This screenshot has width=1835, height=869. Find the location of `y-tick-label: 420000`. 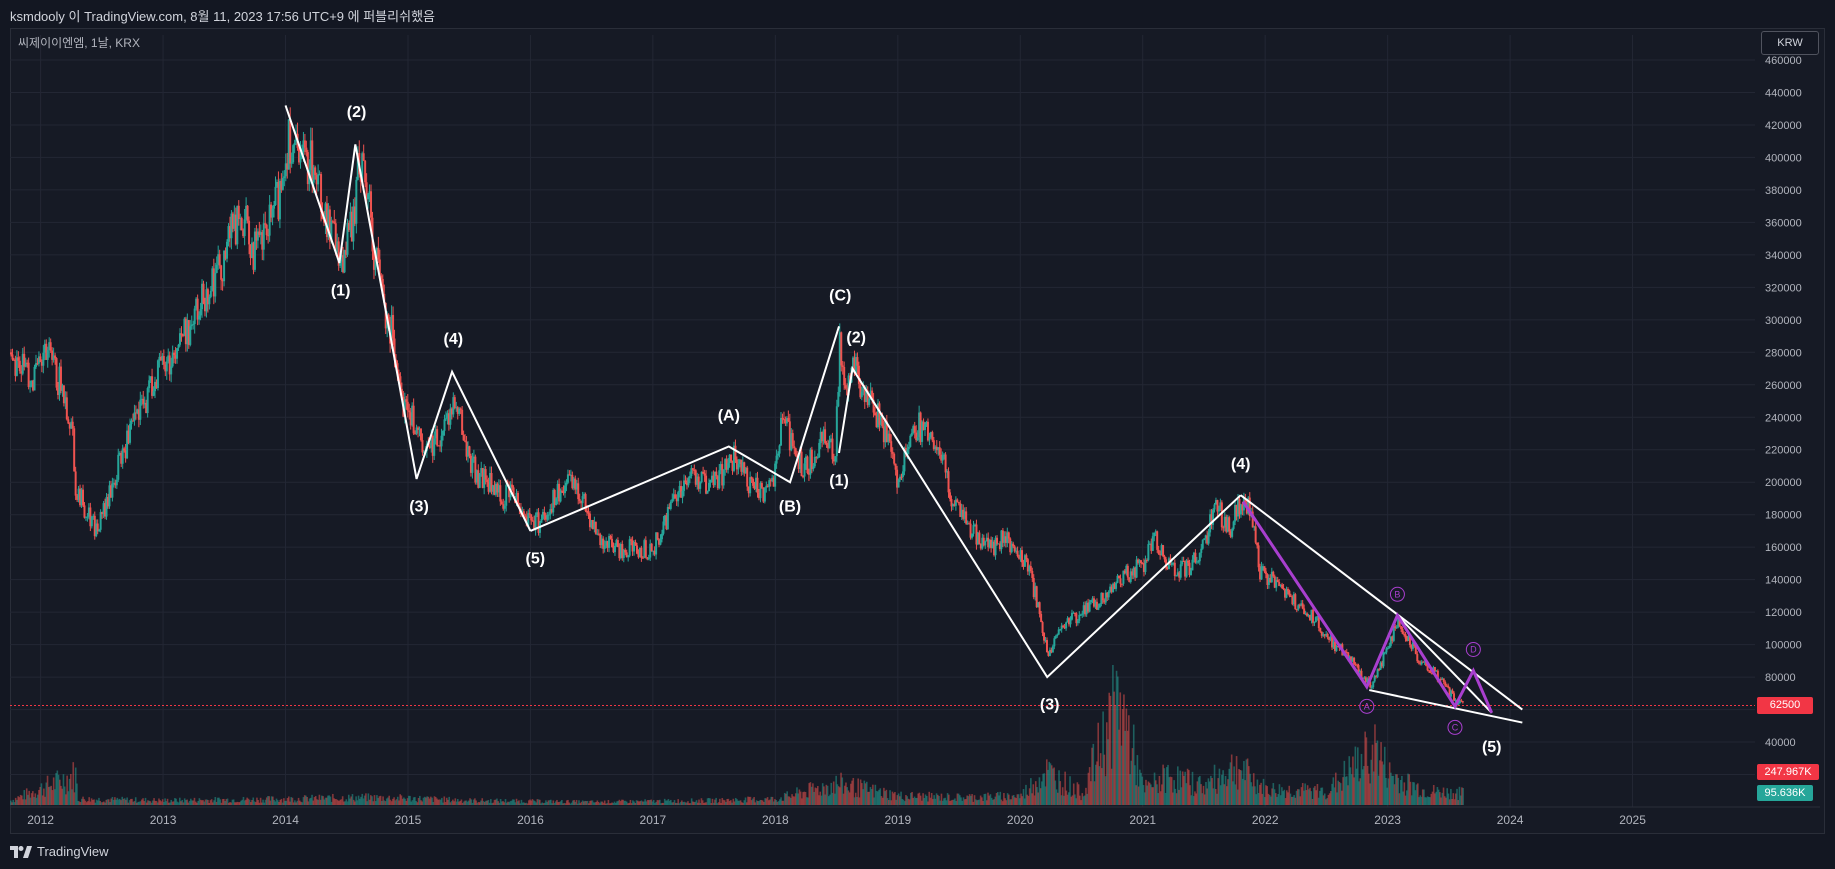

y-tick-label: 420000 is located at coordinates (1783, 126).